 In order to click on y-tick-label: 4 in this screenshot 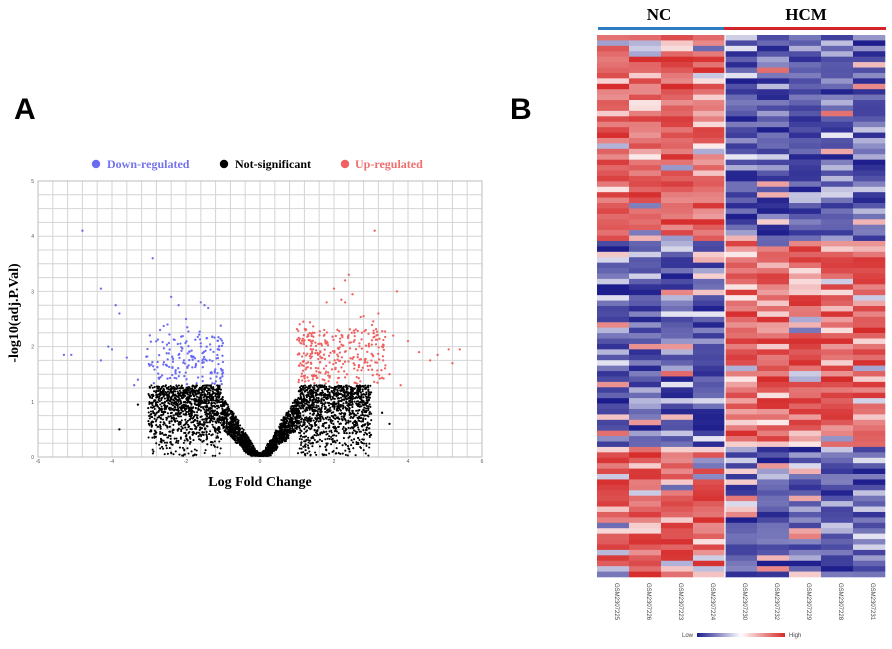, I will do `click(32, 237)`.